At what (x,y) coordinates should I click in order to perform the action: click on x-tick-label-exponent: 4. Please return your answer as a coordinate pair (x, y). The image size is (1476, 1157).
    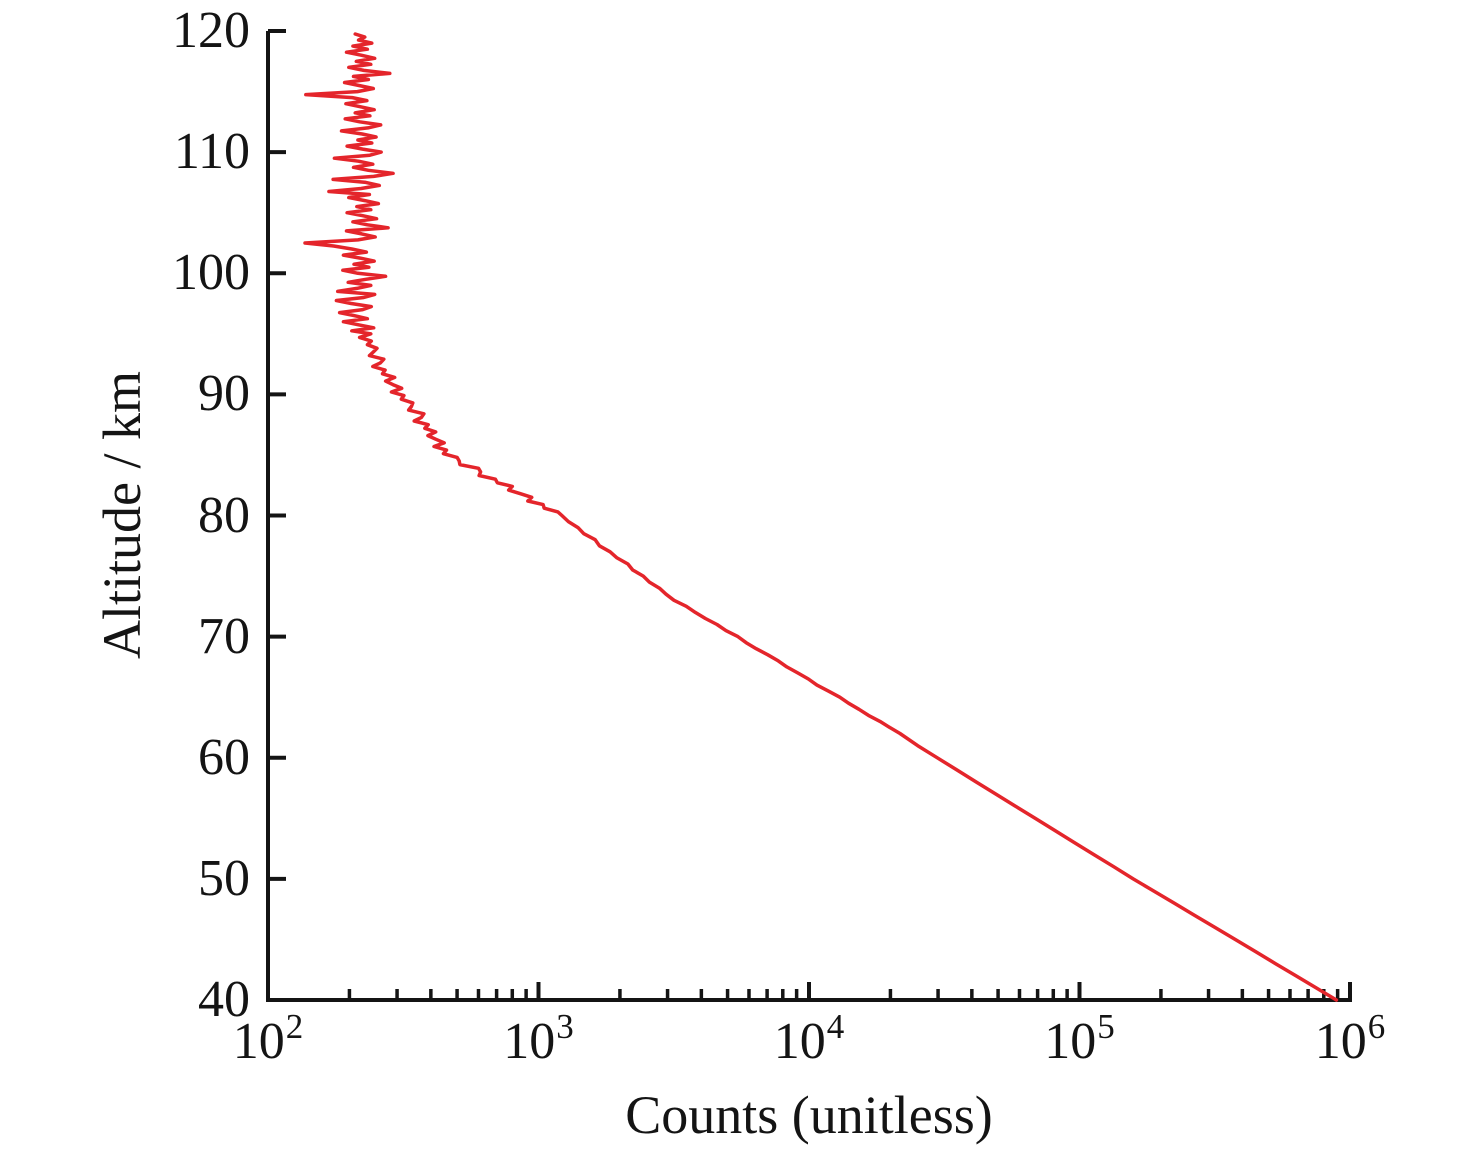
    Looking at the image, I should click on (835, 1026).